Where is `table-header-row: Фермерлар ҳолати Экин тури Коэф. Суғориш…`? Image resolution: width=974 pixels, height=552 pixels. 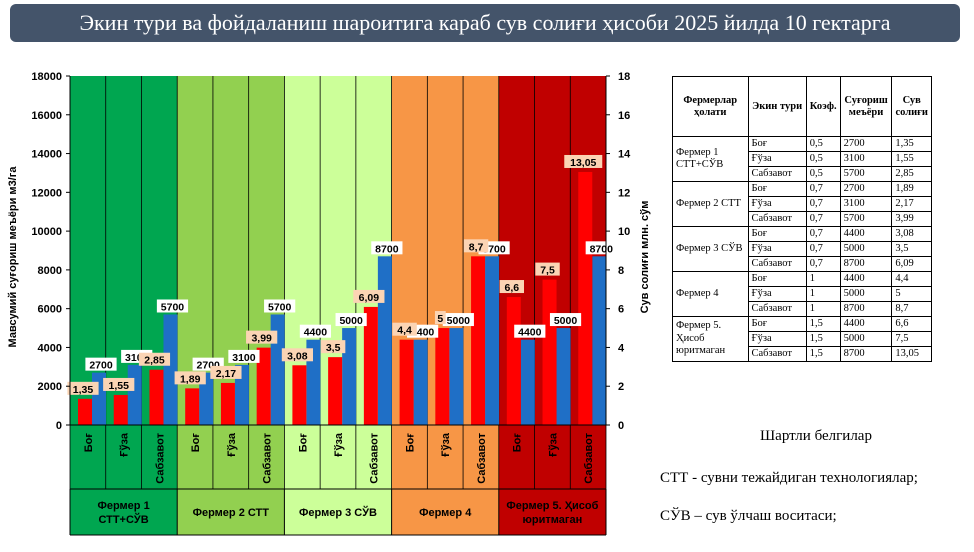
table-header-row: Фермерлар ҳолати Экин тури Коэф. Суғориш… is located at coordinates (802, 106).